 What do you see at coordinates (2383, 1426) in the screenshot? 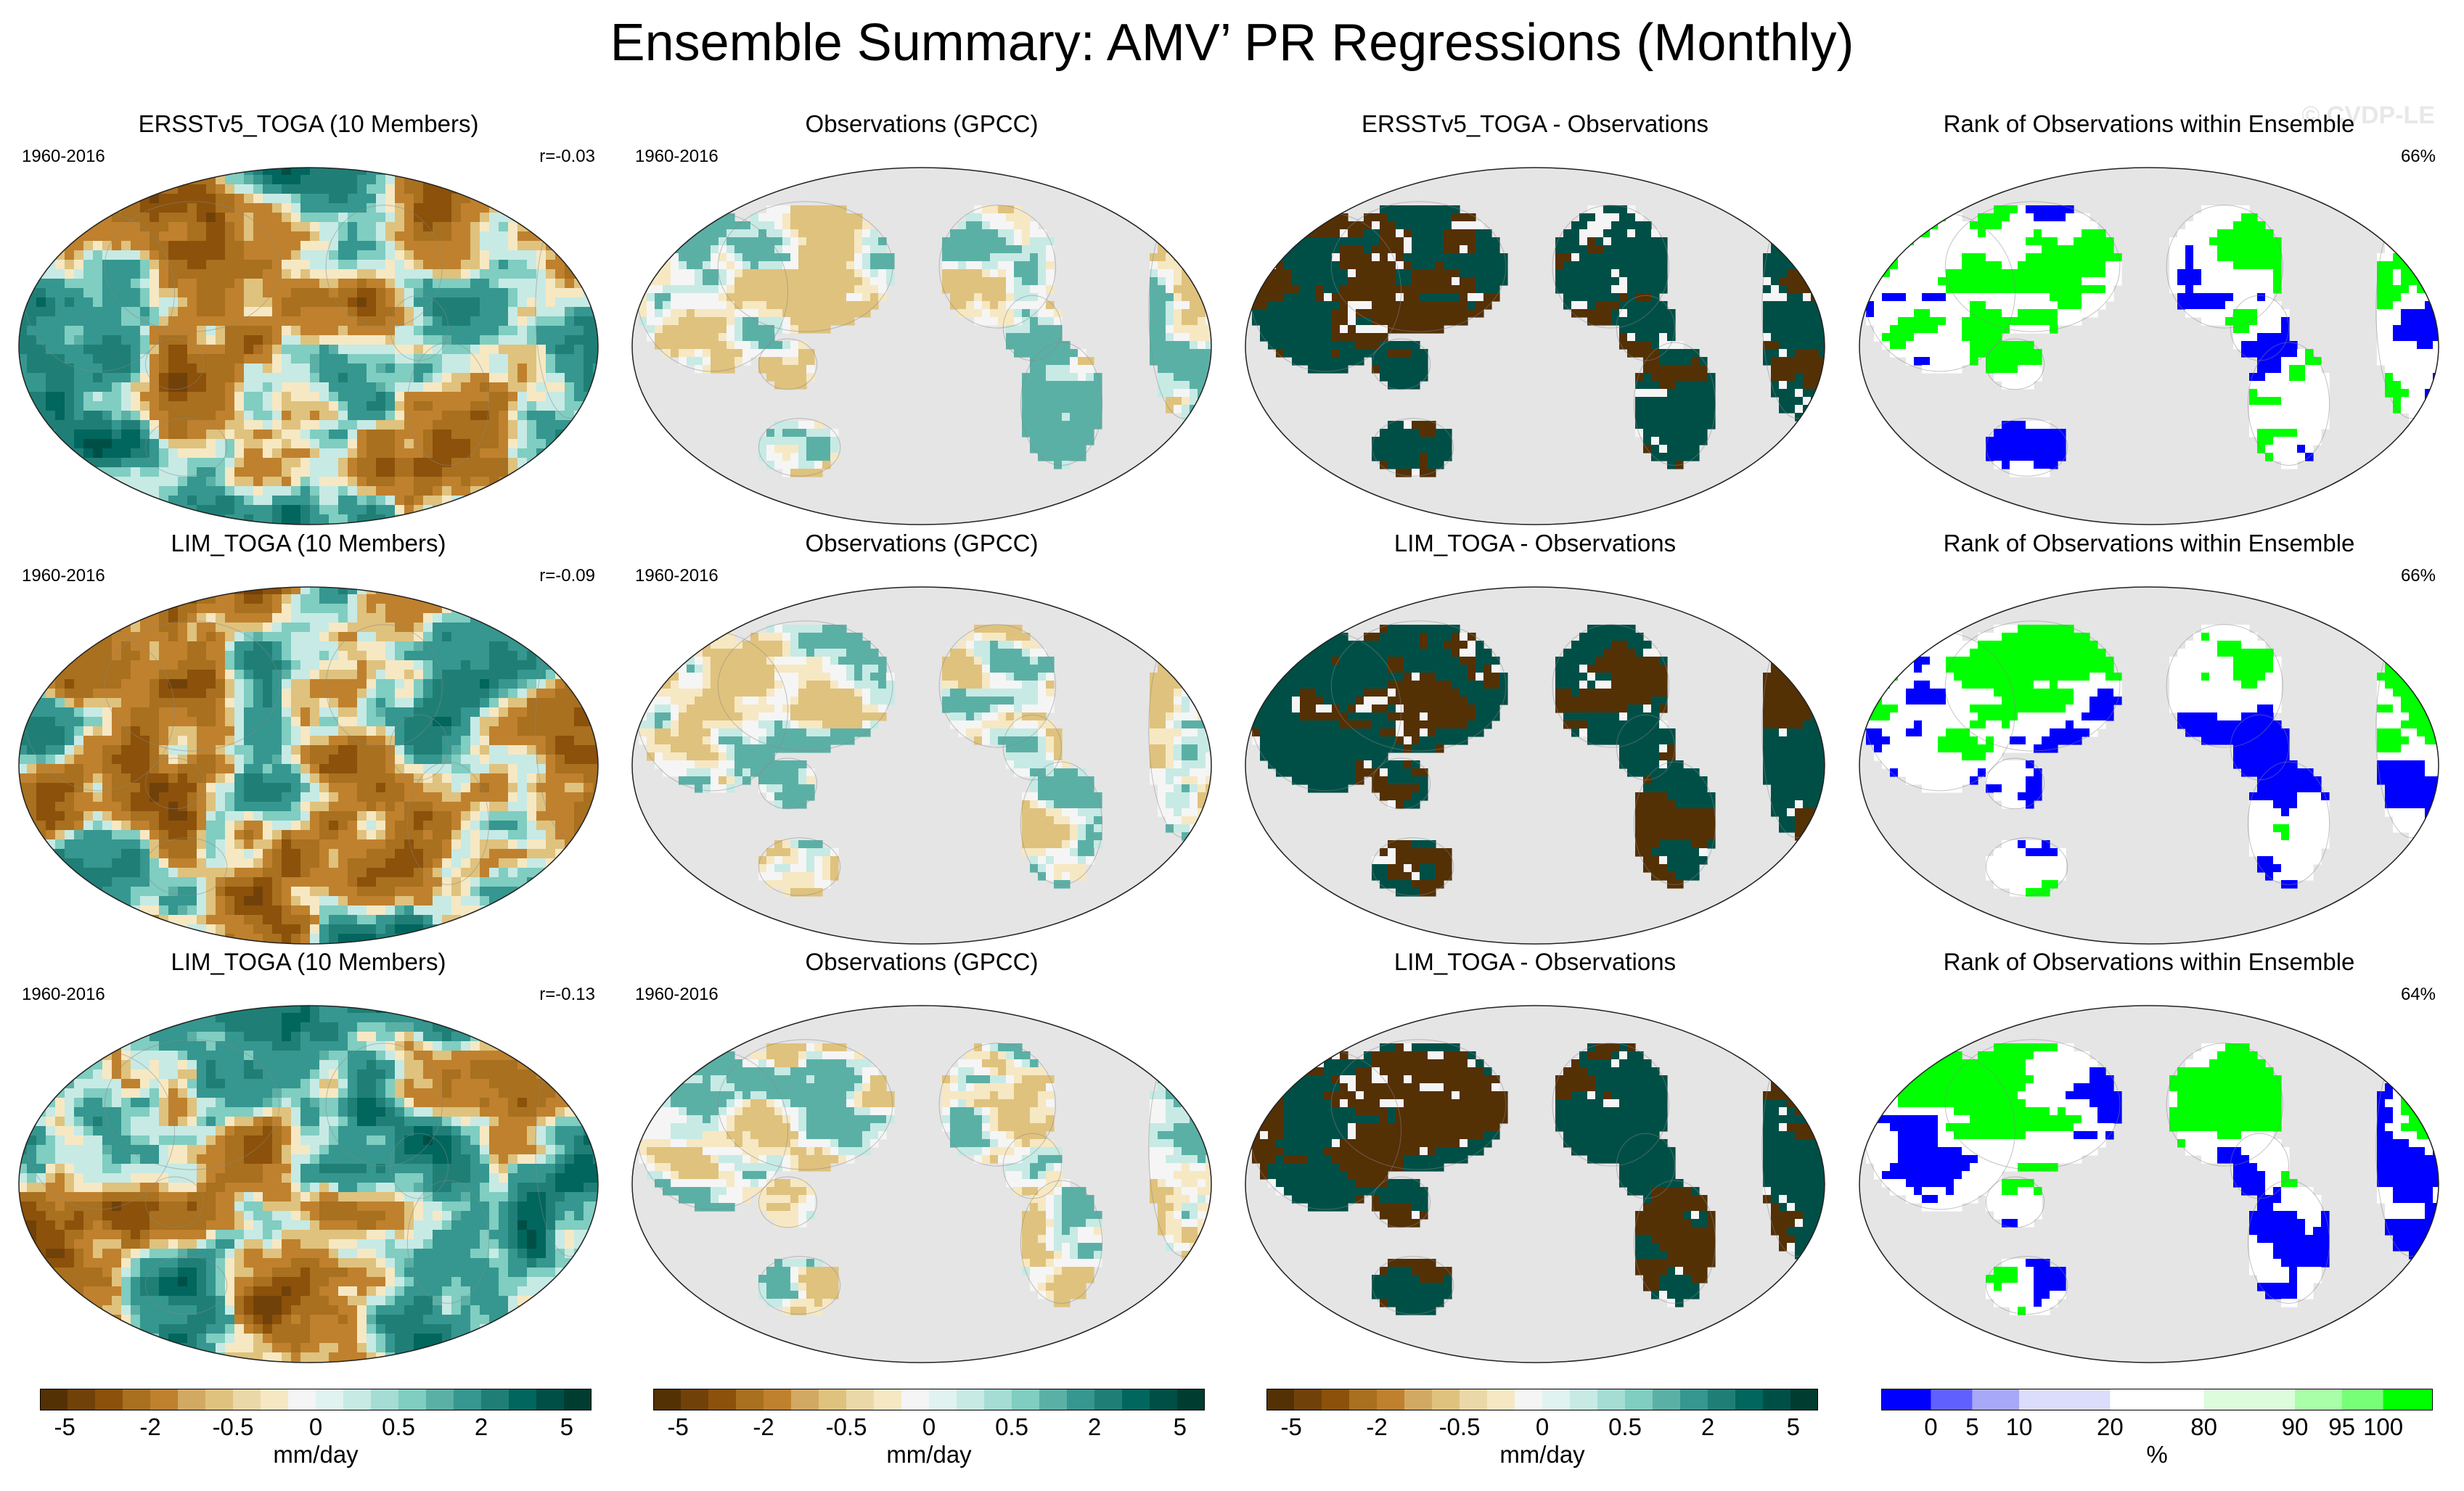
I see `colorbar-tick-label: 100` at bounding box center [2383, 1426].